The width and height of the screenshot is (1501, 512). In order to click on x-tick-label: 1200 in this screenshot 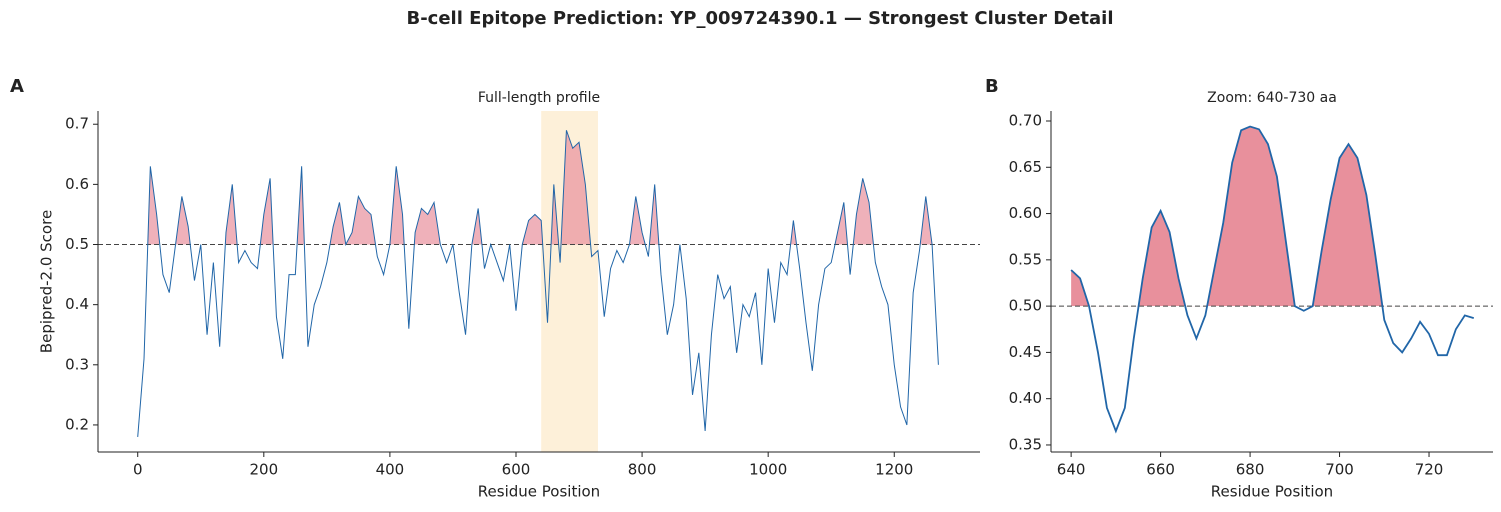, I will do `click(894, 470)`.